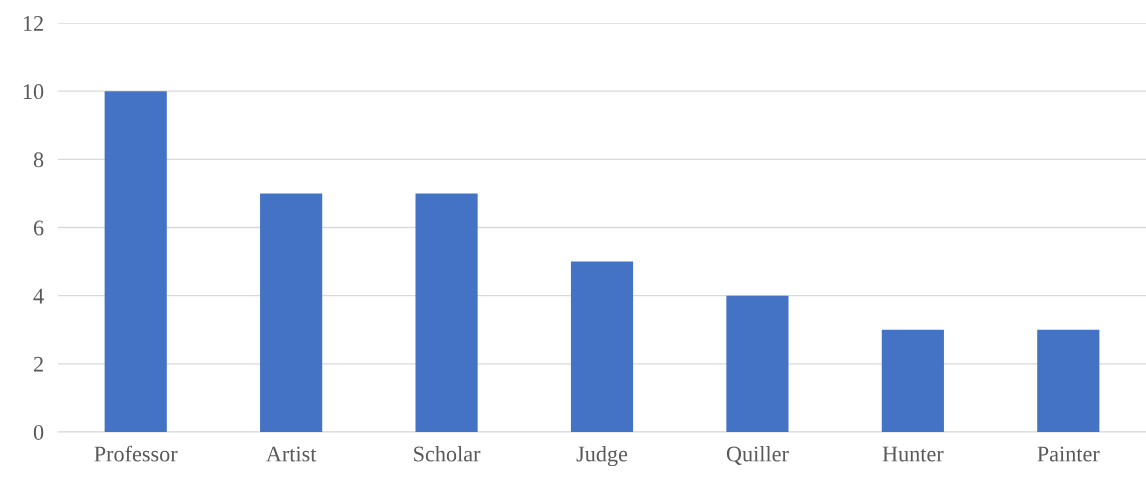 The height and width of the screenshot is (478, 1146). Describe the element at coordinates (136, 453) in the screenshot. I see `x-tick-label: Professor` at that location.